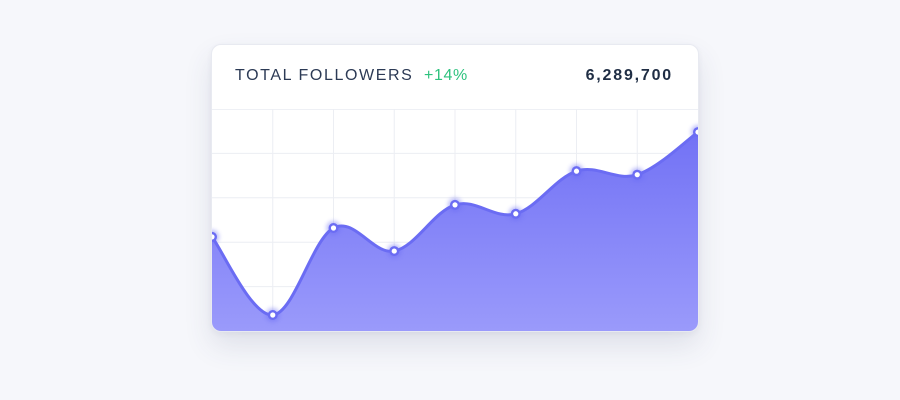 The height and width of the screenshot is (400, 900). Describe the element at coordinates (629, 75) in the screenshot. I see `total-followers-value: 6,289,700` at that location.